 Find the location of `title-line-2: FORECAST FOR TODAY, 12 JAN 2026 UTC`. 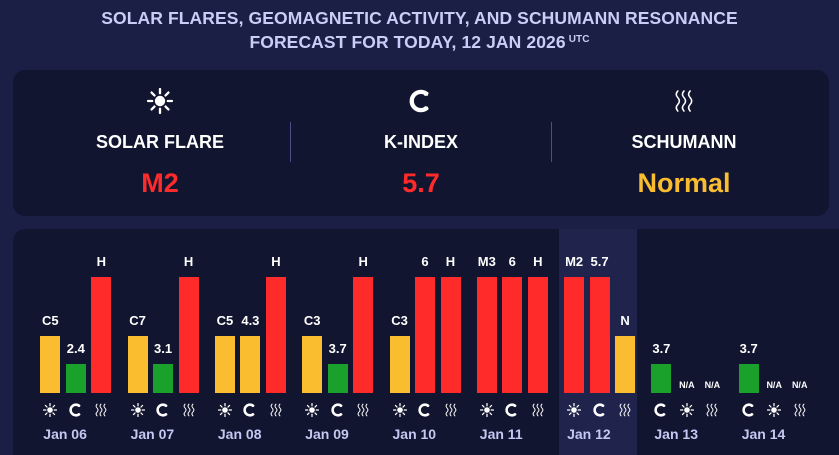

title-line-2: FORECAST FOR TODAY, 12 JAN 2026 UTC is located at coordinates (419, 42).